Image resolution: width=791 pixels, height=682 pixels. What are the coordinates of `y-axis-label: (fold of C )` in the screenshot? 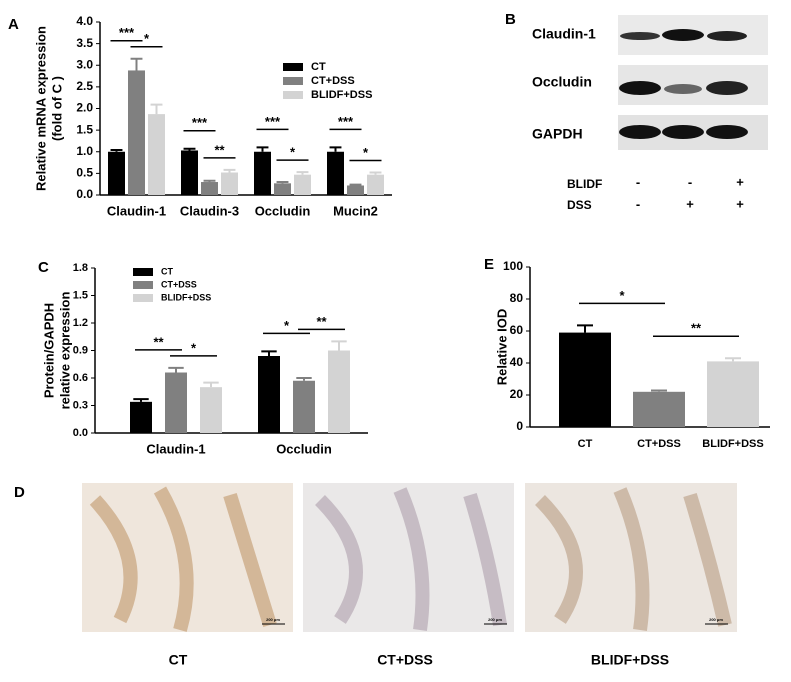 It's located at (56, 108).